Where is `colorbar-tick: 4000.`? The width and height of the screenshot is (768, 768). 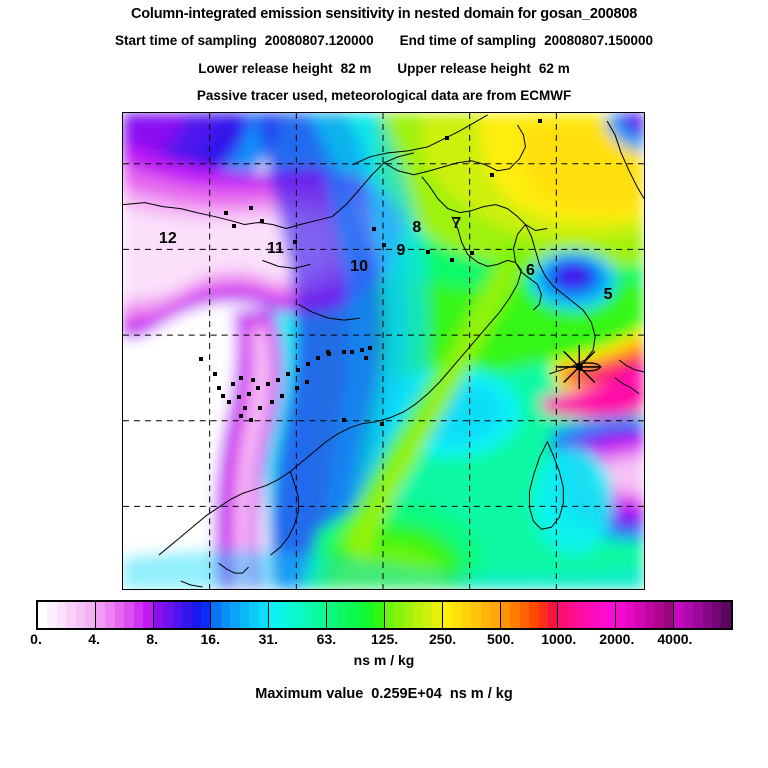
colorbar-tick: 4000. is located at coordinates (675, 639).